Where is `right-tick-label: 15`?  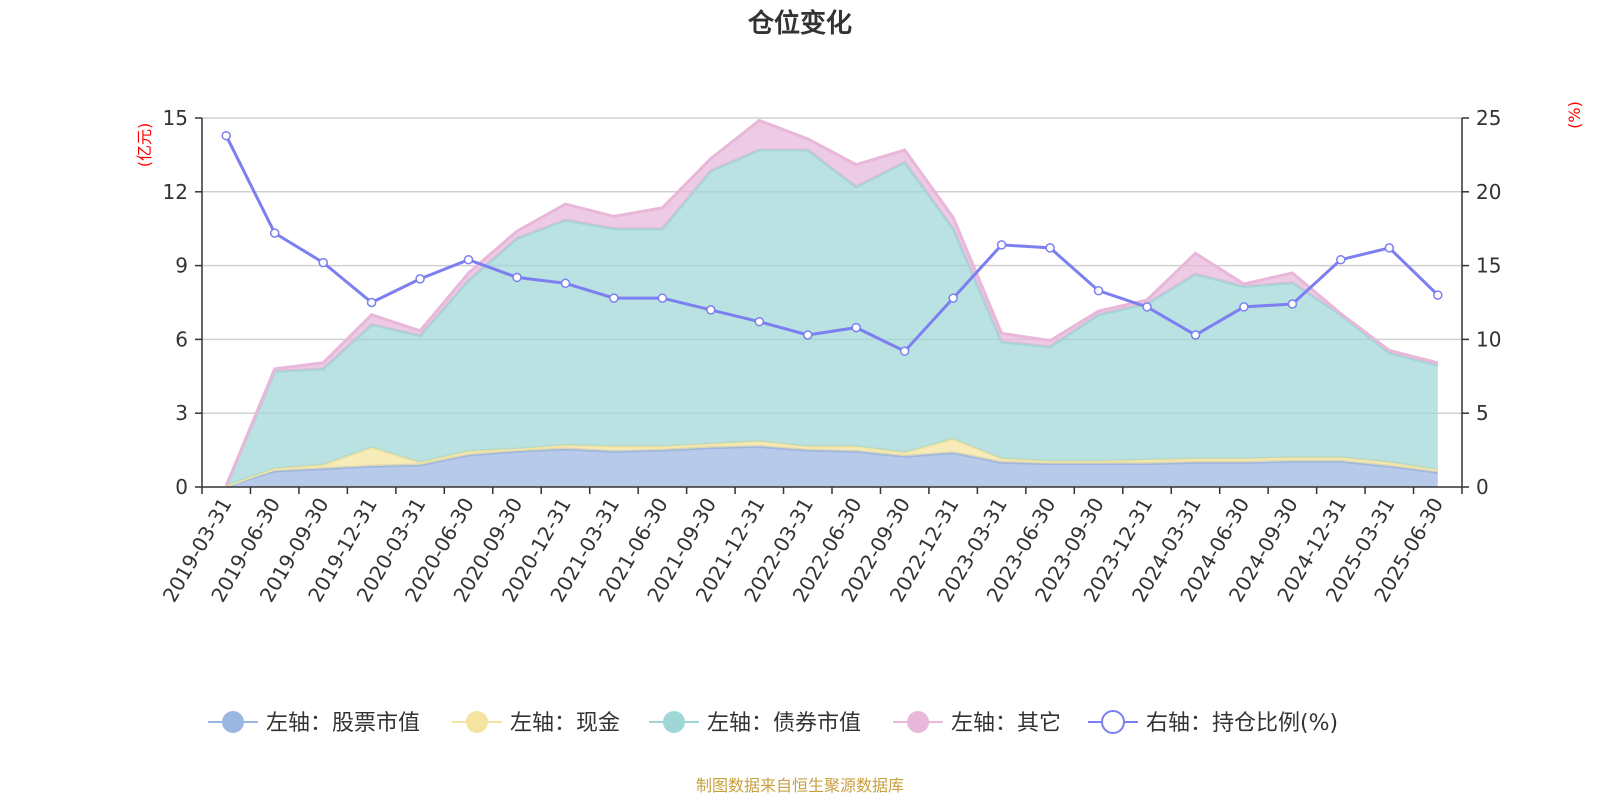 right-tick-label: 15 is located at coordinates (1488, 266).